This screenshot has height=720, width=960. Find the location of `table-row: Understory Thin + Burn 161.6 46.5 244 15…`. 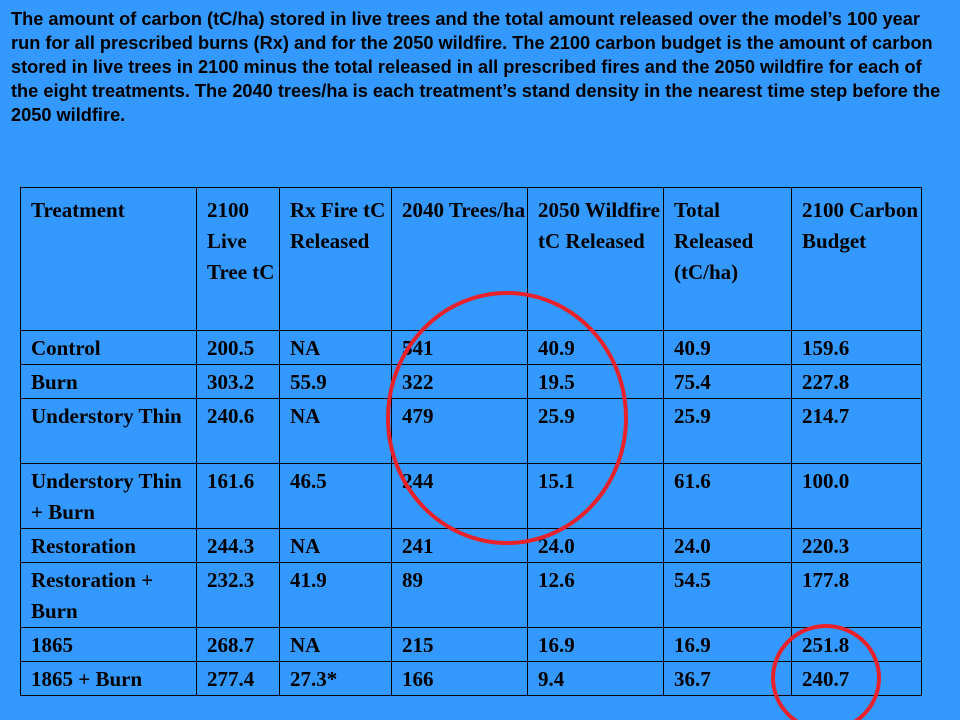

table-row: Understory Thin + Burn 161.6 46.5 244 15… is located at coordinates (471, 496).